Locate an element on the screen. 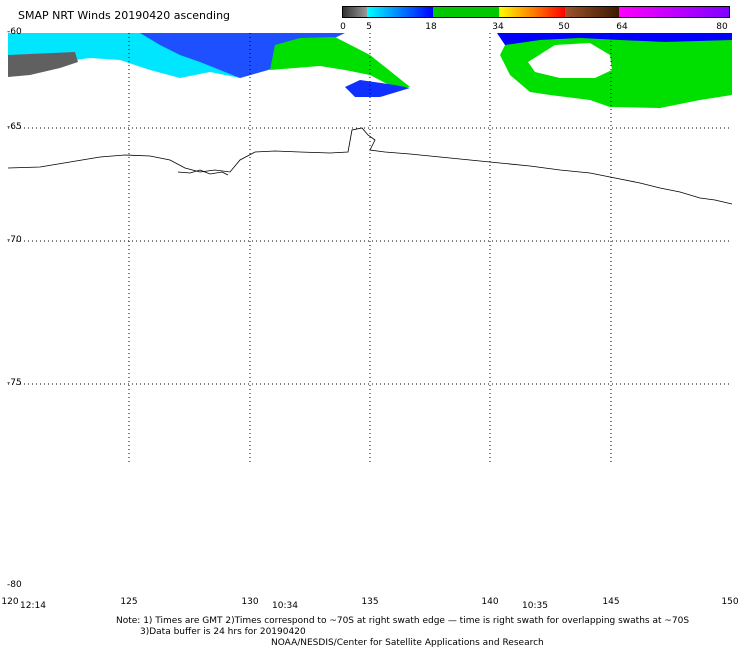  legend-tick-label: 18 is located at coordinates (431, 27).